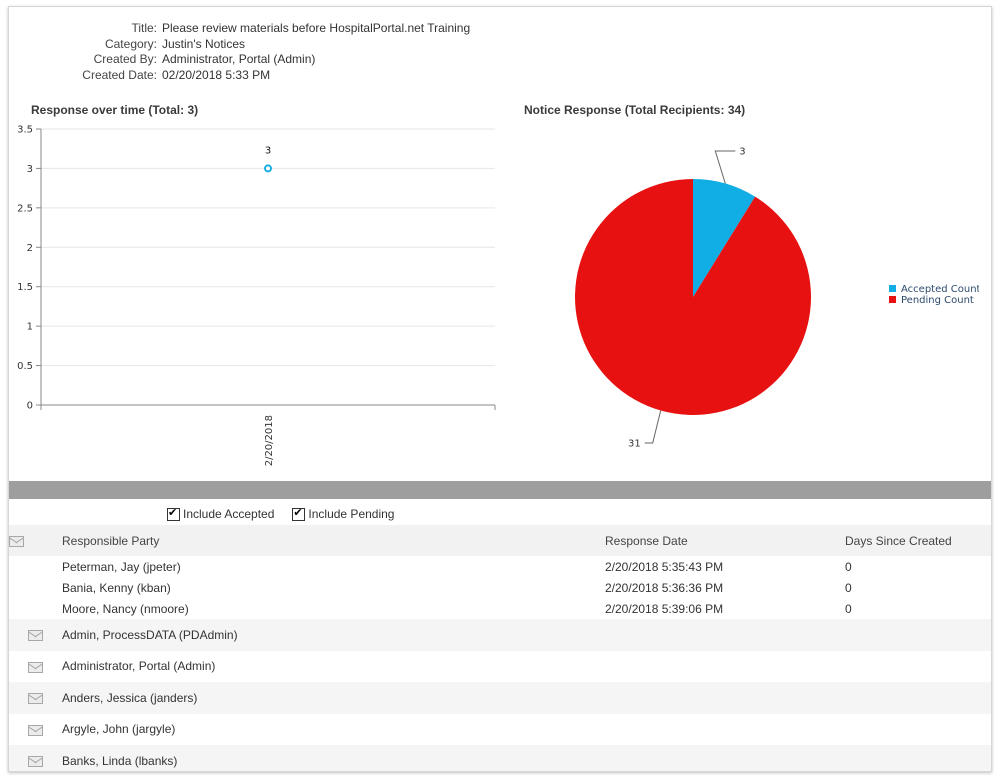 This screenshot has height=778, width=1000. Describe the element at coordinates (139, 666) in the screenshot. I see `responsible-party-cell: Administrator, Portal (Admin)` at that location.